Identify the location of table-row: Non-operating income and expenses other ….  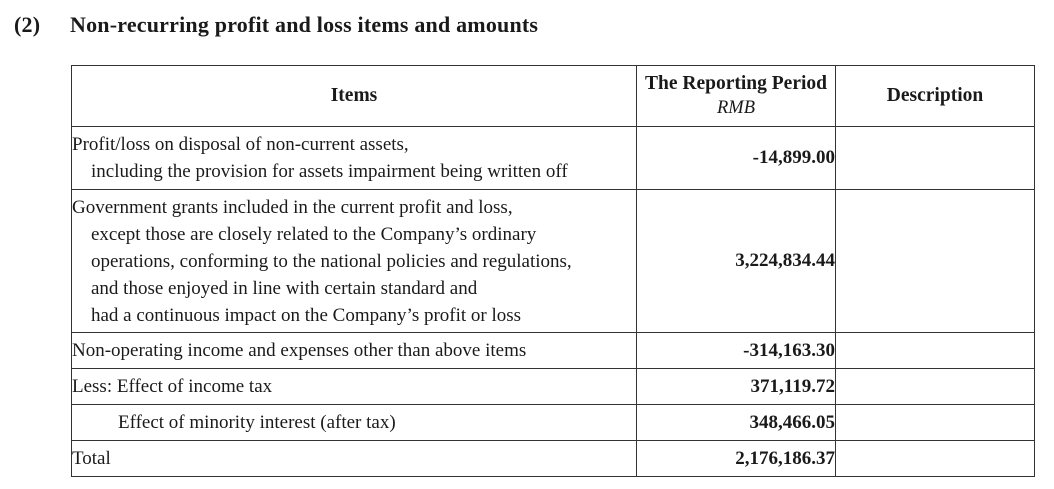
(553, 350).